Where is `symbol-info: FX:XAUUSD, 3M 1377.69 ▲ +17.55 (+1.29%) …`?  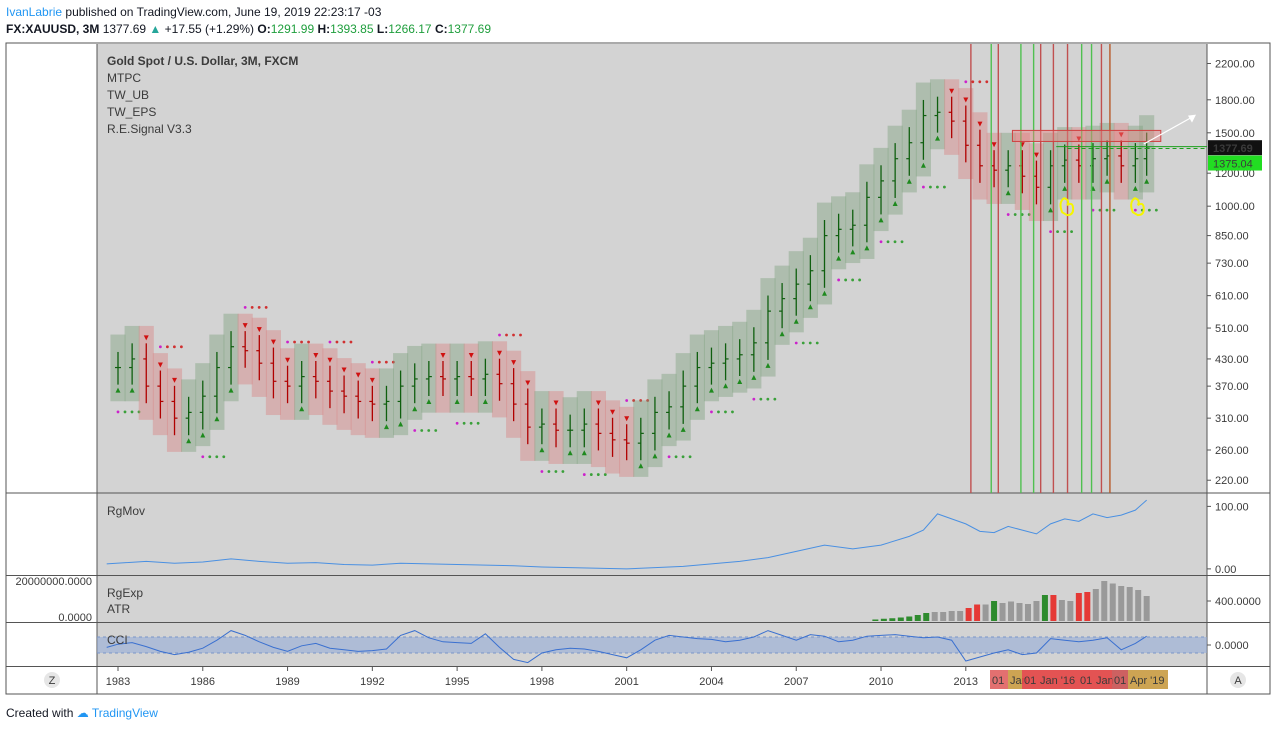
symbol-info: FX:XAUUSD, 3M 1377.69 ▲ +17.55 (+1.29%) … is located at coordinates (248, 29).